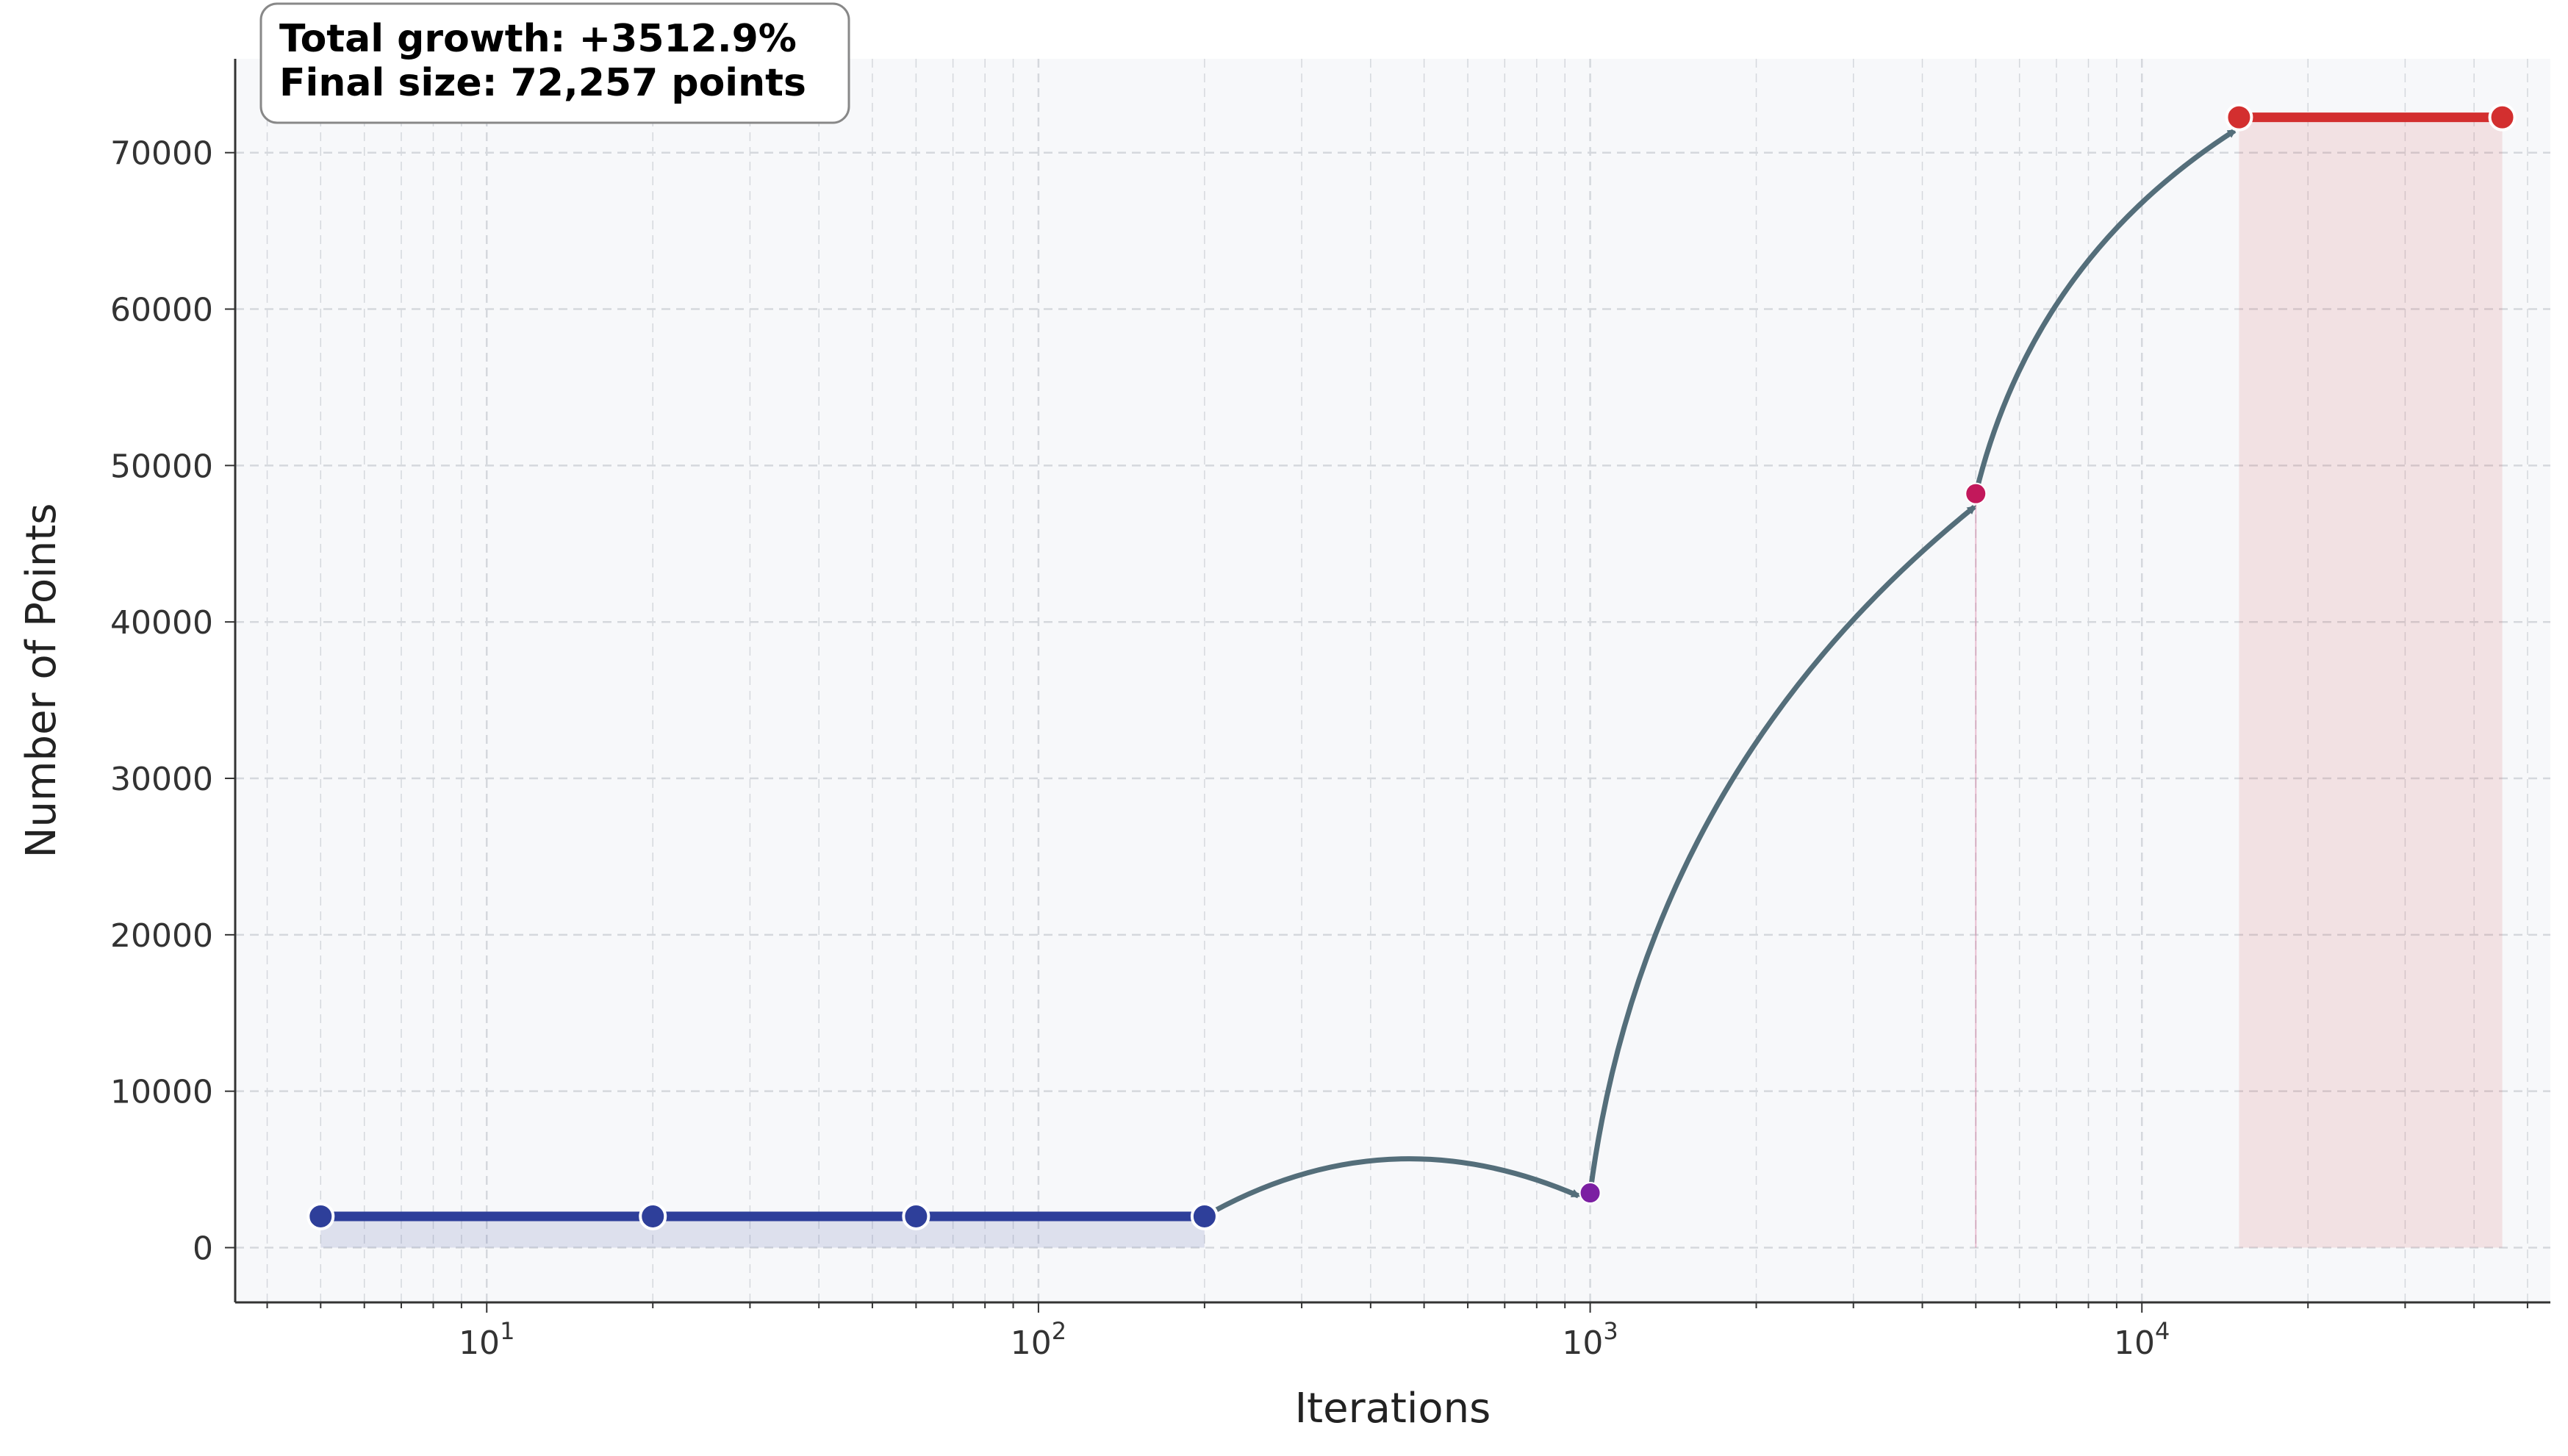  Describe the element at coordinates (1610, 1331) in the screenshot. I see `x-tick-label-exponent: 3` at that location.